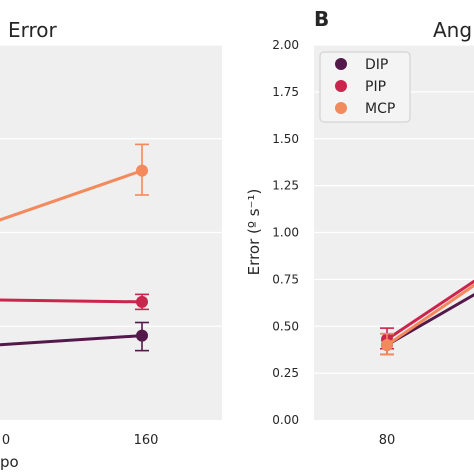 Image resolution: width=474 pixels, height=474 pixels. What do you see at coordinates (285, 92) in the screenshot?
I see `right-y-tick-label: 1.75` at bounding box center [285, 92].